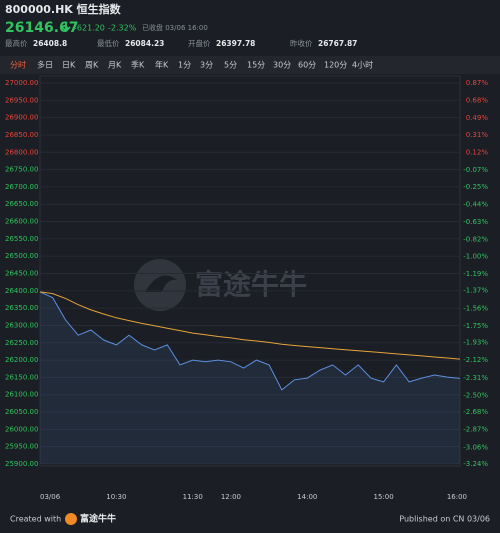 The height and width of the screenshot is (533, 500). What do you see at coordinates (21, 239) in the screenshot?
I see `y-tick-label: 26550.00` at bounding box center [21, 239].